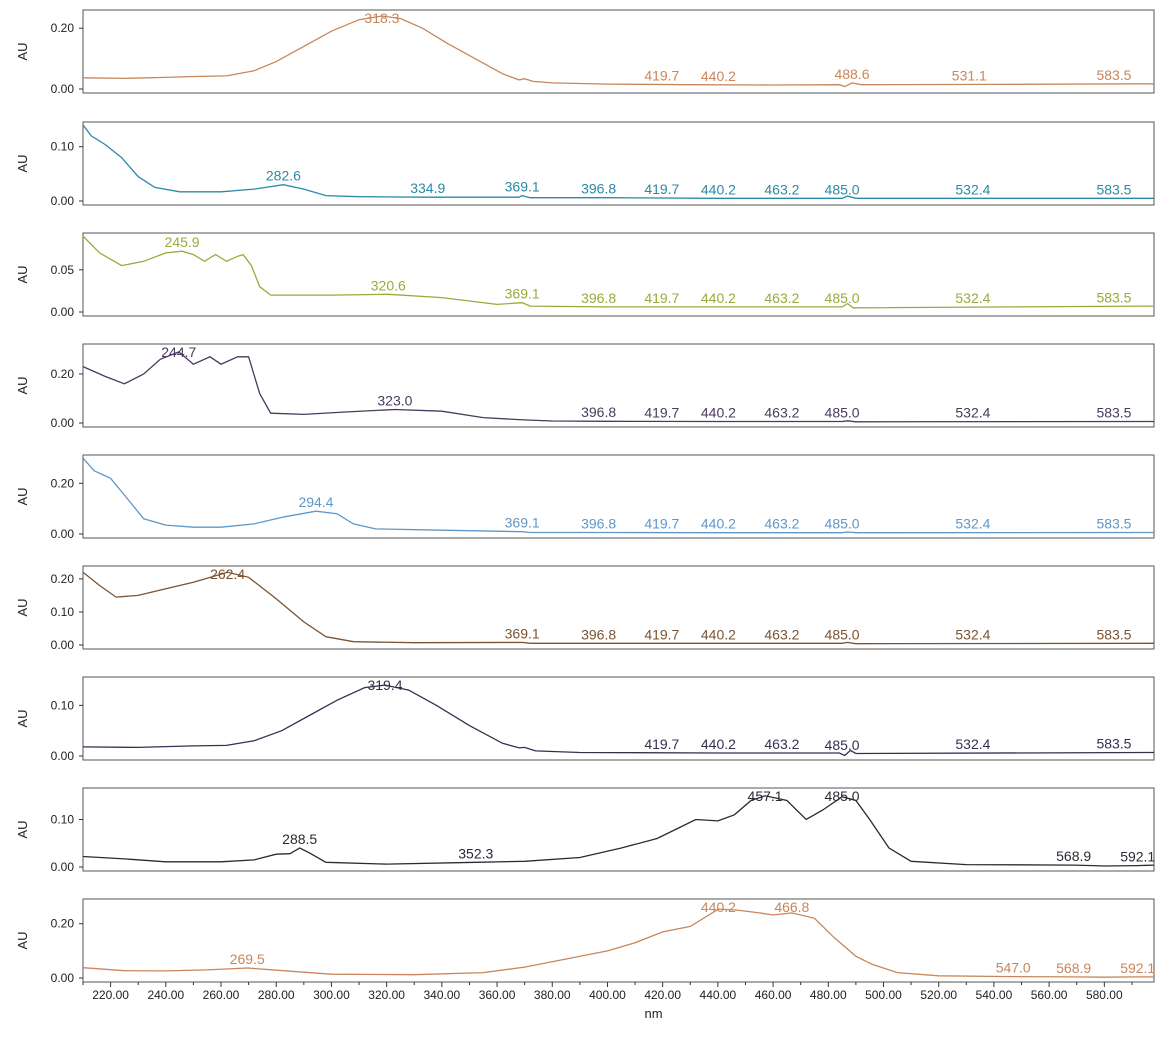 This screenshot has width=1171, height=1037. What do you see at coordinates (773, 995) in the screenshot?
I see `x-tick-label: 460.00` at bounding box center [773, 995].